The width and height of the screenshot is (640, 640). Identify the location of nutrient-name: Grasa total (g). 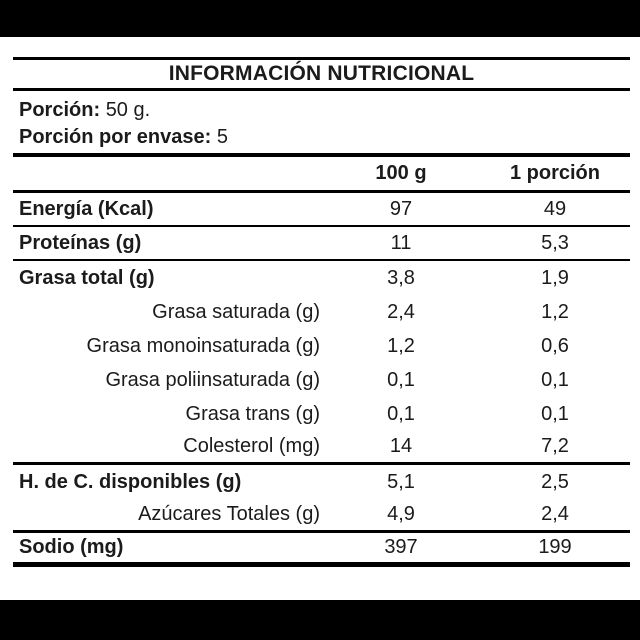
(87, 277).